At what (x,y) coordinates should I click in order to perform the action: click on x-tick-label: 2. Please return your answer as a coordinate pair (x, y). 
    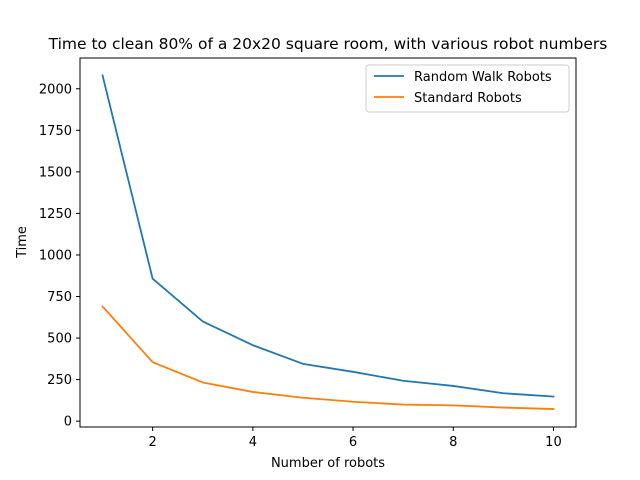
    Looking at the image, I should click on (153, 442).